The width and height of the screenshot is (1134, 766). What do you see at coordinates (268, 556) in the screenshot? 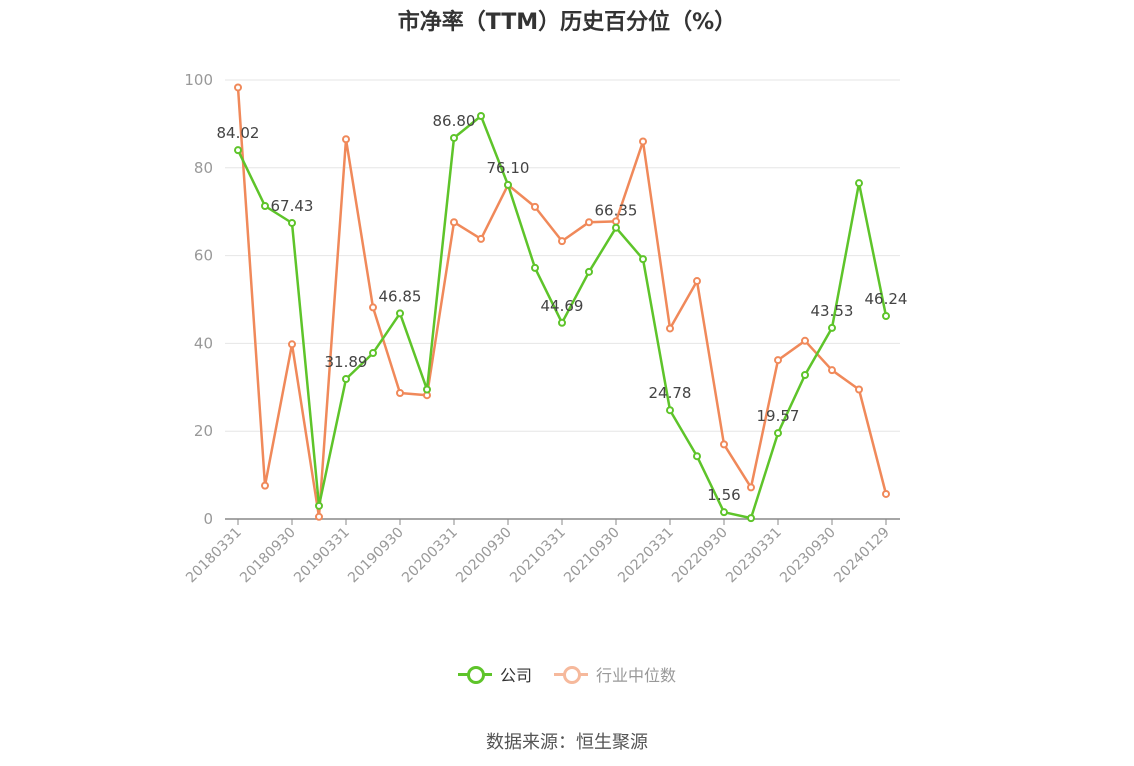
I see `x-tick-label-20180930: 20180930` at bounding box center [268, 556].